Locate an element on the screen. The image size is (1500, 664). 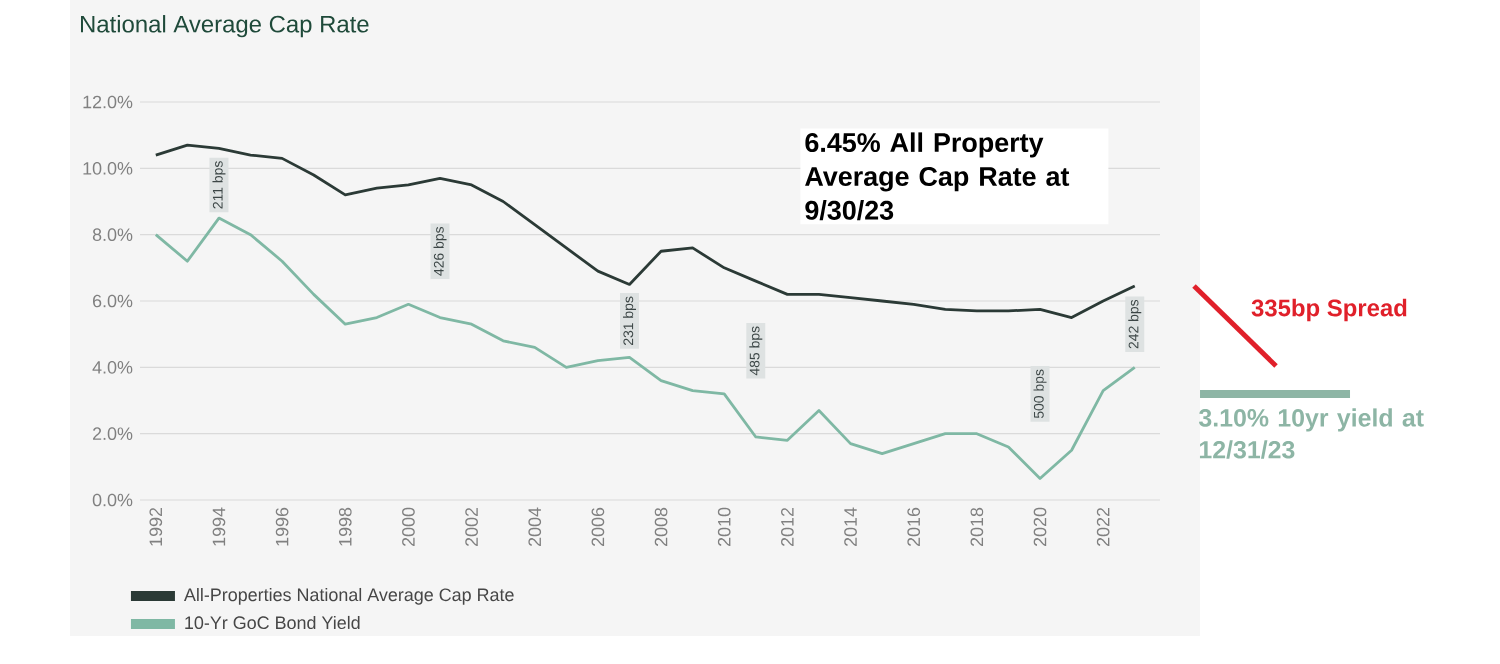
y-tick-label: 12.0% is located at coordinates (108, 102).